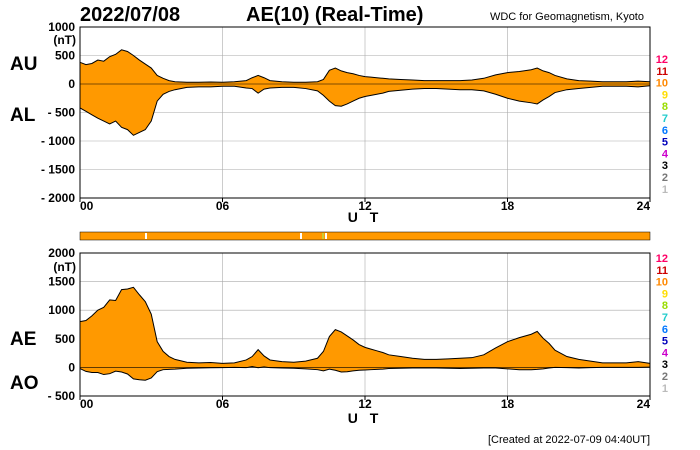 The image size is (700, 450). What do you see at coordinates (58, 170) in the screenshot?
I see `y-tick-label: - 1500` at bounding box center [58, 170].